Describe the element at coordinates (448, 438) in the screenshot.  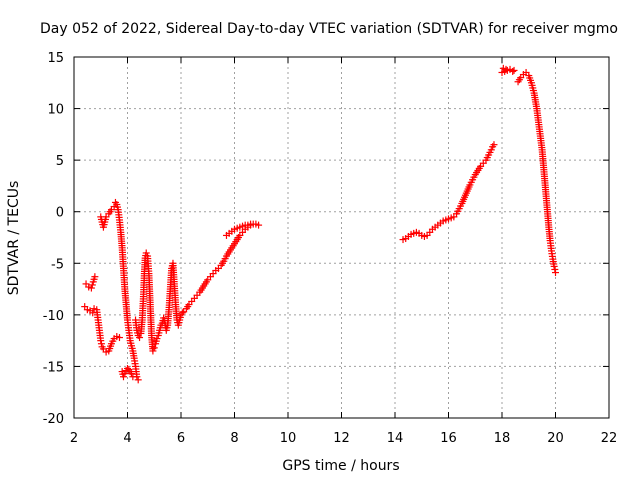
I see `x-tick-label: 16` at that location.